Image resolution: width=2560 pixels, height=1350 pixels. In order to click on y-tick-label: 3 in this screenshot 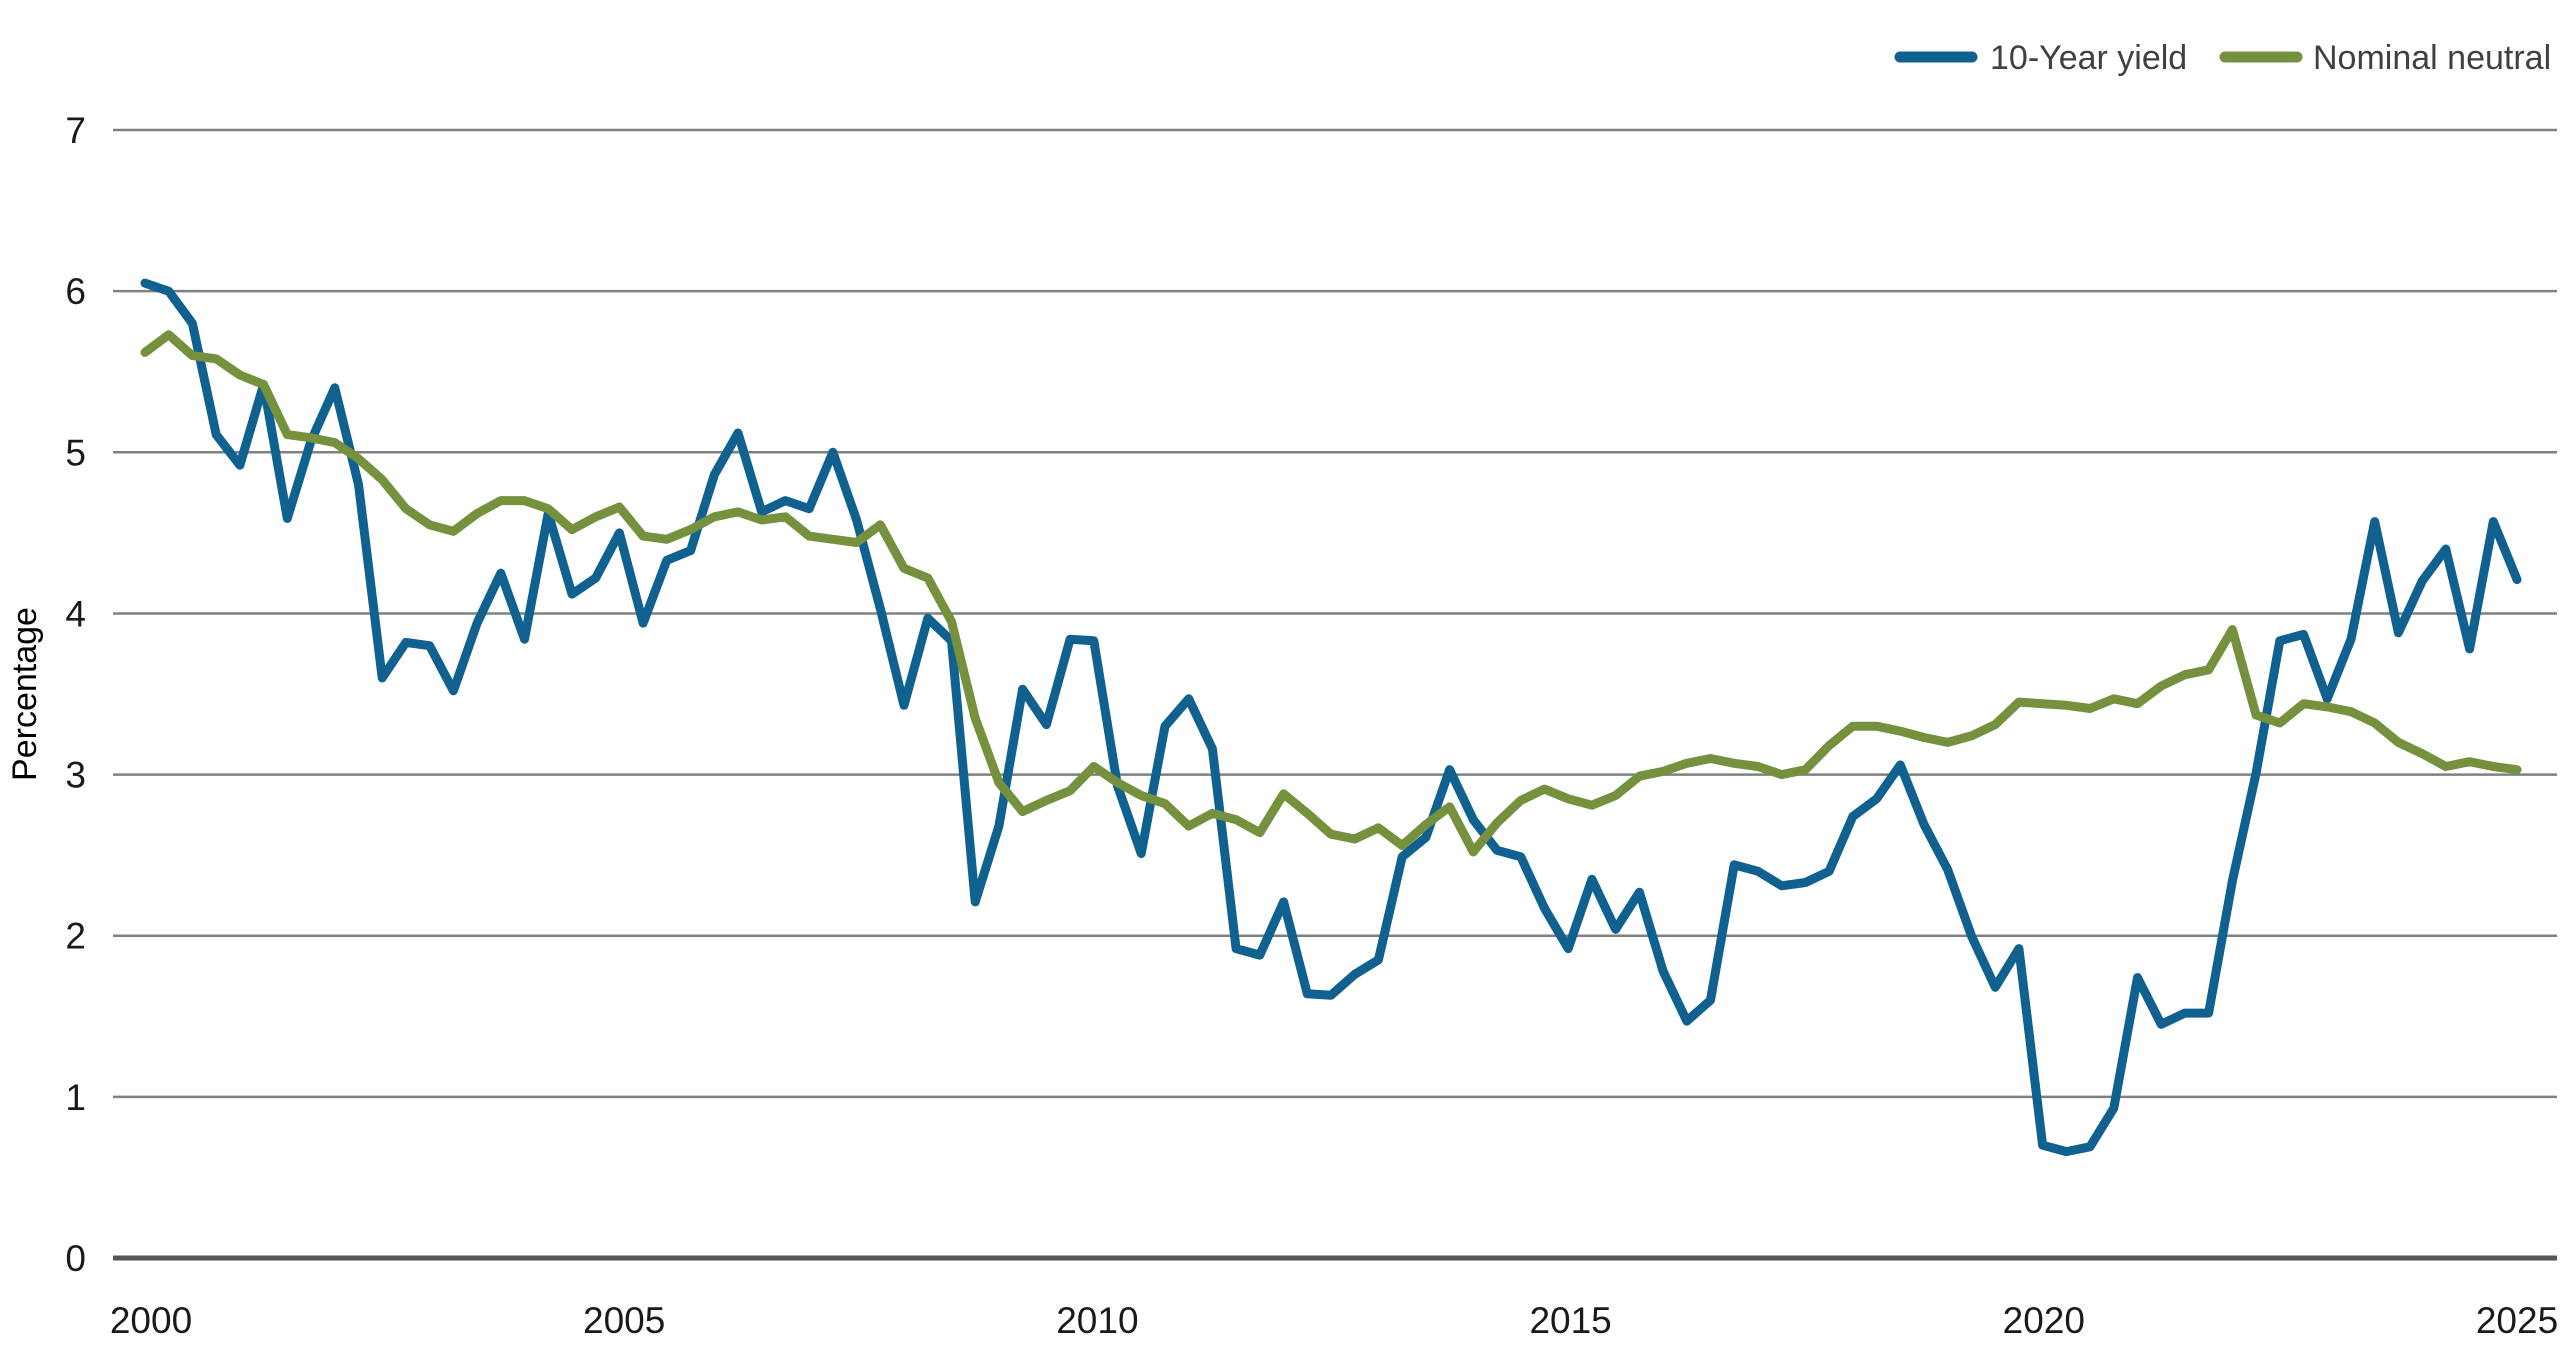, I will do `click(75, 775)`.